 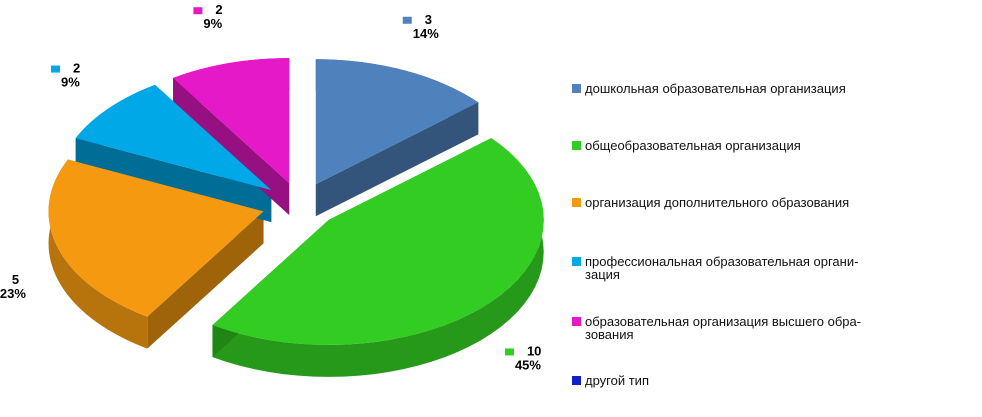 What do you see at coordinates (715, 88) in the screenshot?
I see `legend-label: дошкольная образовательная организация` at bounding box center [715, 88].